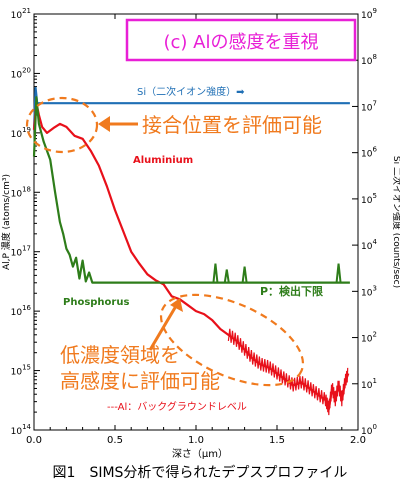 The image size is (400, 500). I want to click on x-tick-label: 1.0, so click(196, 440).